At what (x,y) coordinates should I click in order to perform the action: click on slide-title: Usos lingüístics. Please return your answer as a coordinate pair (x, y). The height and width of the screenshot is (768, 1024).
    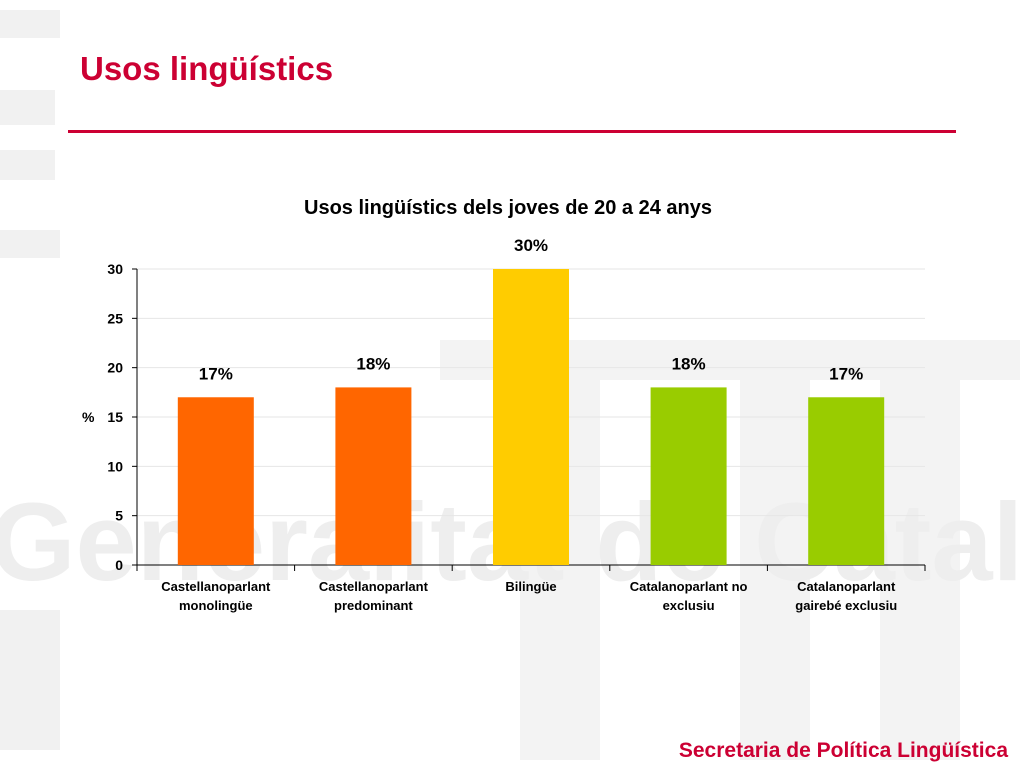
    Looking at the image, I should click on (207, 68).